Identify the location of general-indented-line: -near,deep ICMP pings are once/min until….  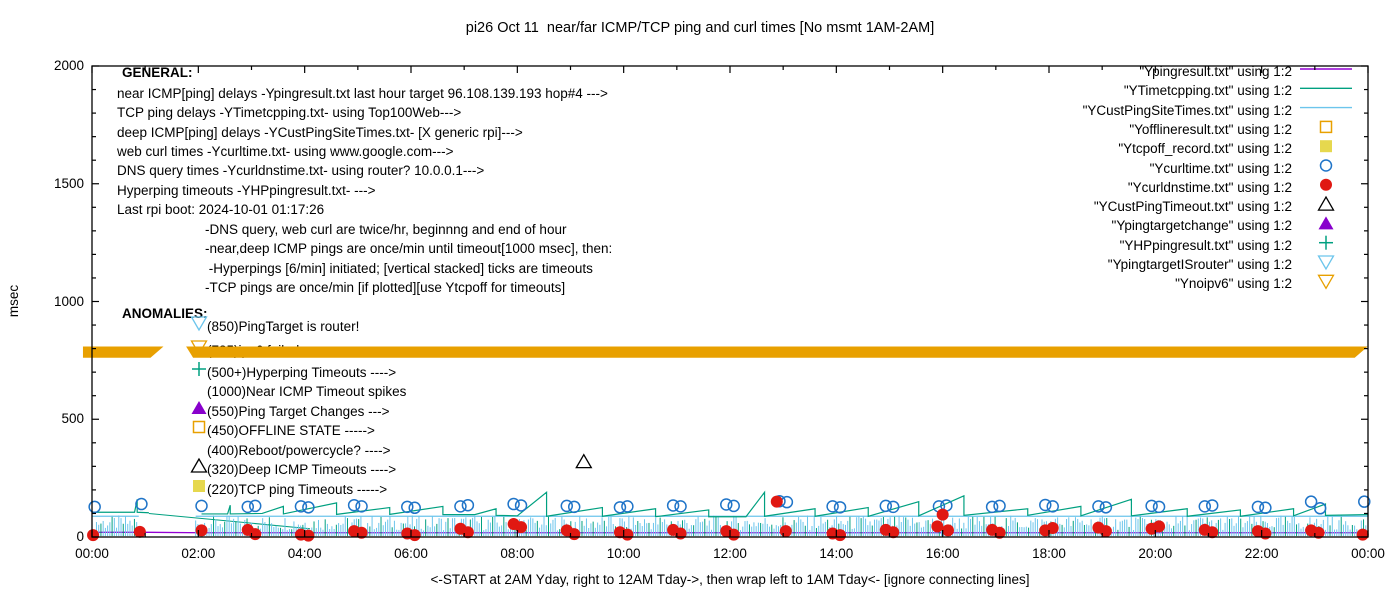
(409, 249).